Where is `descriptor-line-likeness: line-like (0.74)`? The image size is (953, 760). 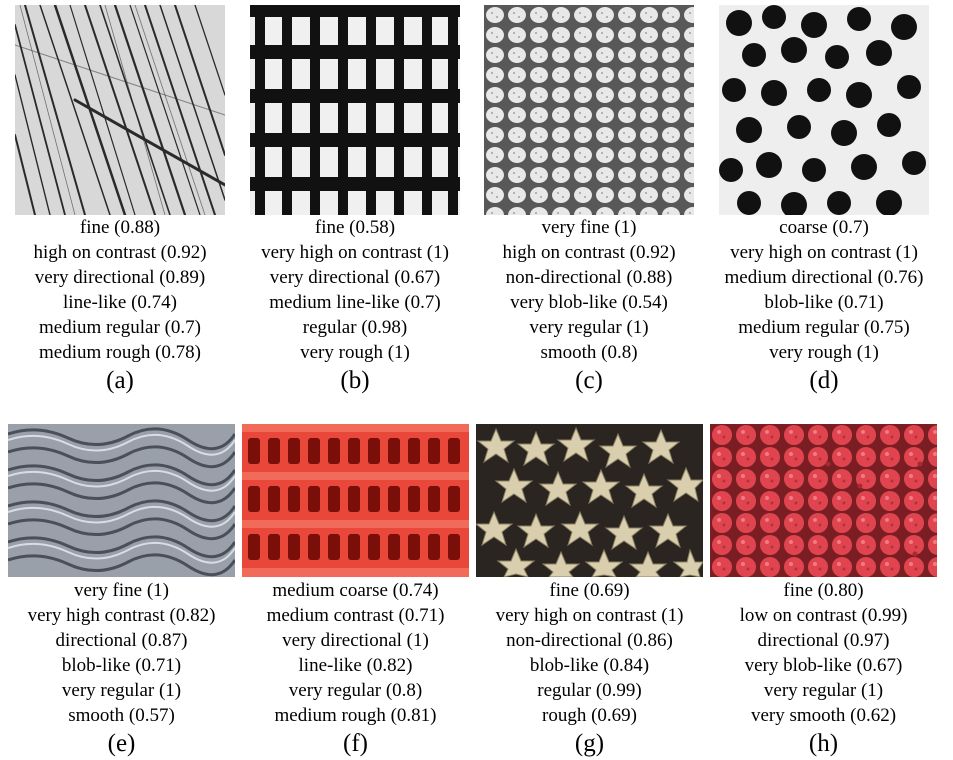 descriptor-line-likeness: line-like (0.74) is located at coordinates (120, 302).